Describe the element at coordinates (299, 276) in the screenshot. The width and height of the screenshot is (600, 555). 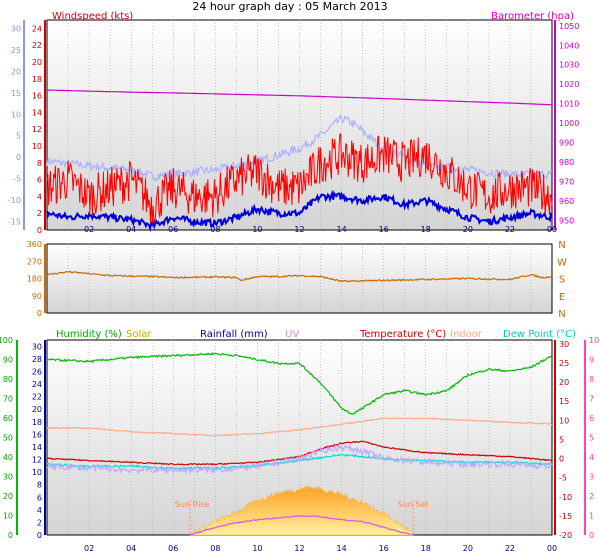
I see `direction-line` at that location.